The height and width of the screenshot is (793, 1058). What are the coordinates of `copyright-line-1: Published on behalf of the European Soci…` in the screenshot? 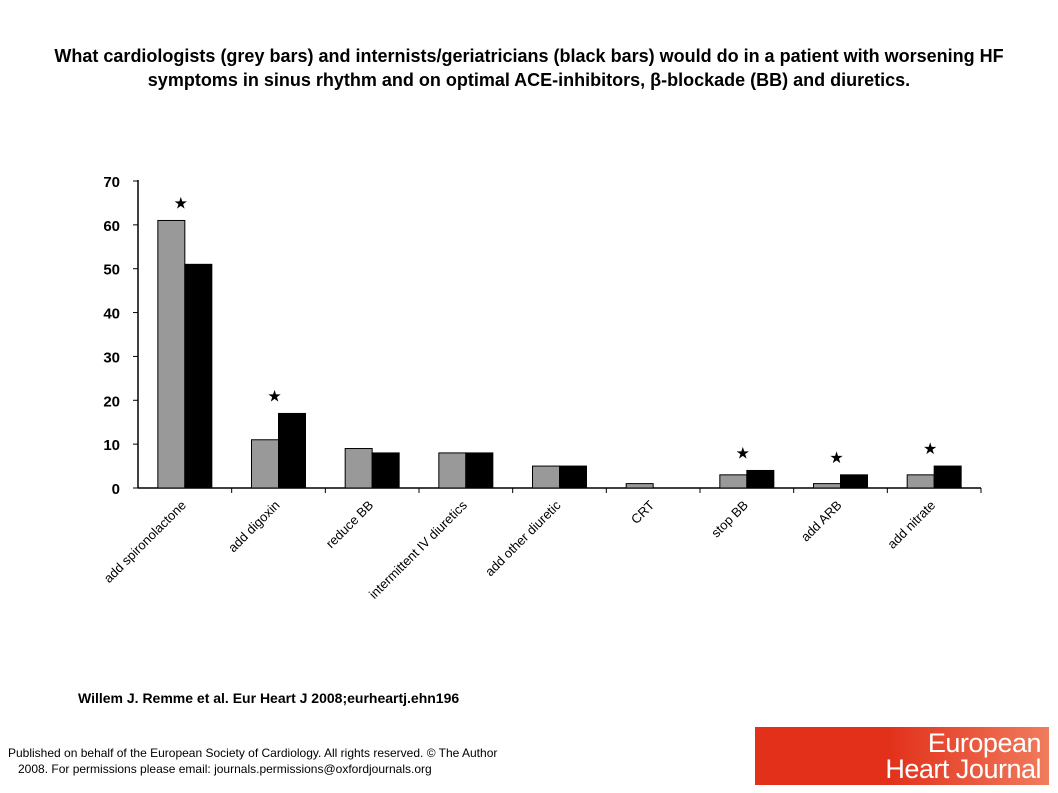 It's located at (253, 753).